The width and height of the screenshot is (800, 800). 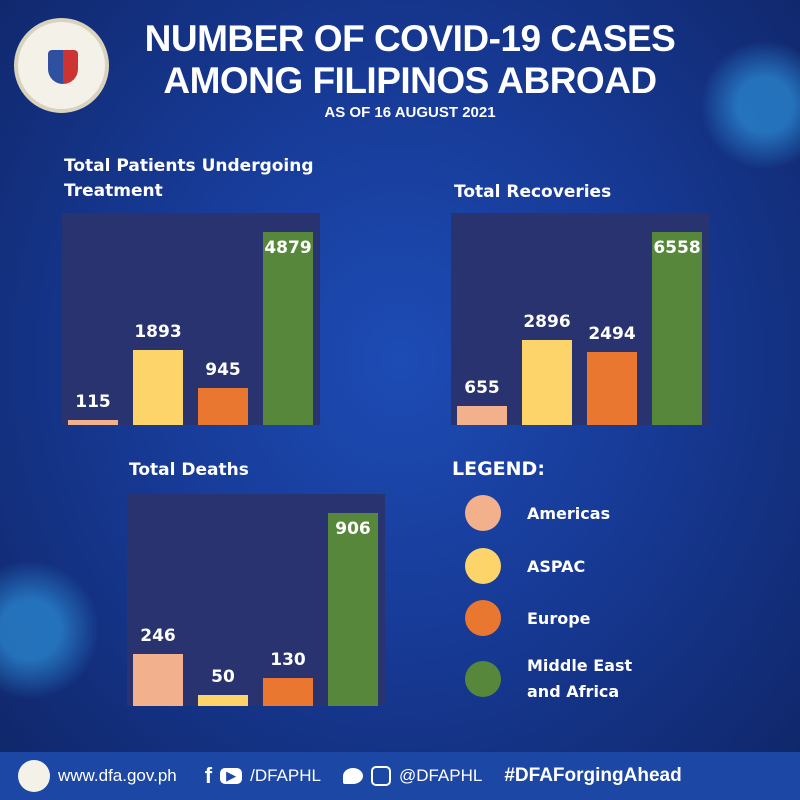 I want to click on website-link: www.dfa.gov.ph, so click(x=117, y=775).